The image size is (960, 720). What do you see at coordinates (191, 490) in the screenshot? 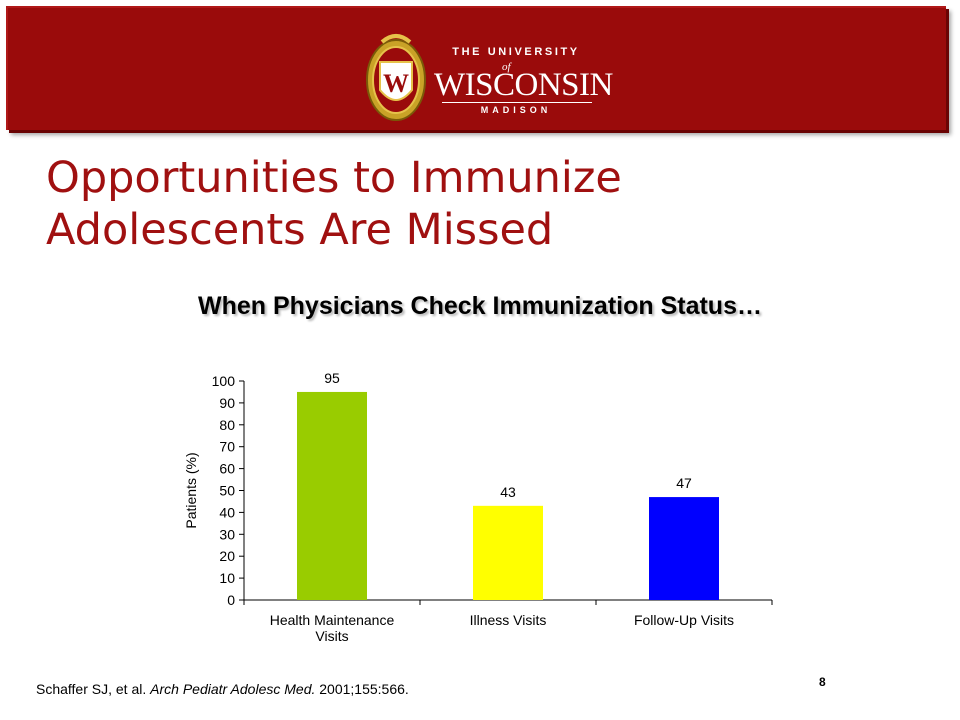
I see `y-axis-title: Patients (%)` at bounding box center [191, 490].